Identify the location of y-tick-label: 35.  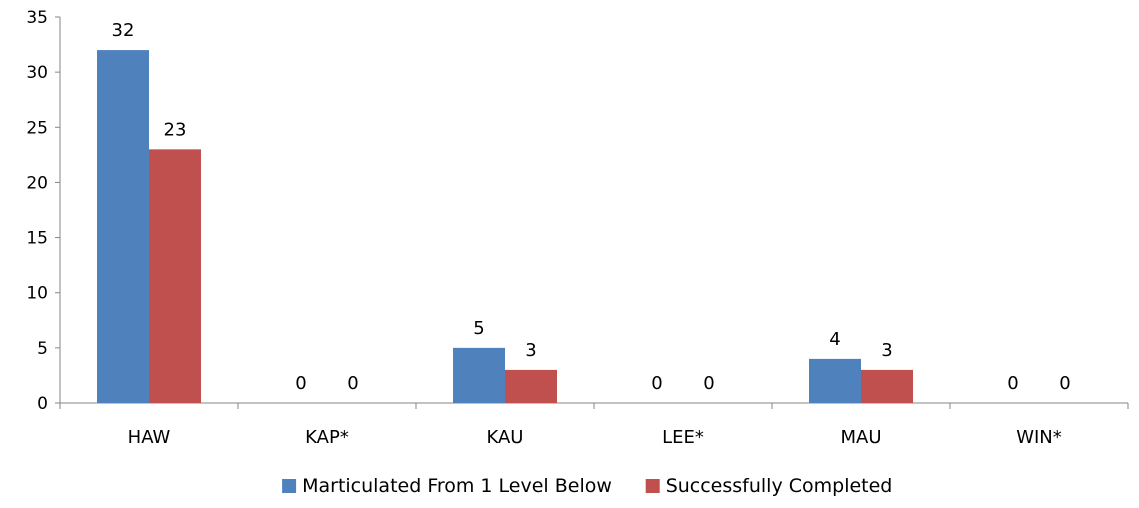
(37, 18).